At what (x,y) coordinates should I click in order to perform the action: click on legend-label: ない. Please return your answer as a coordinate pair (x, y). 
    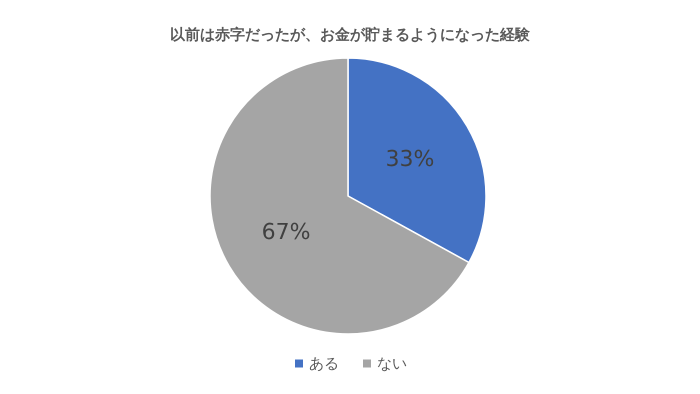
    Looking at the image, I should click on (392, 363).